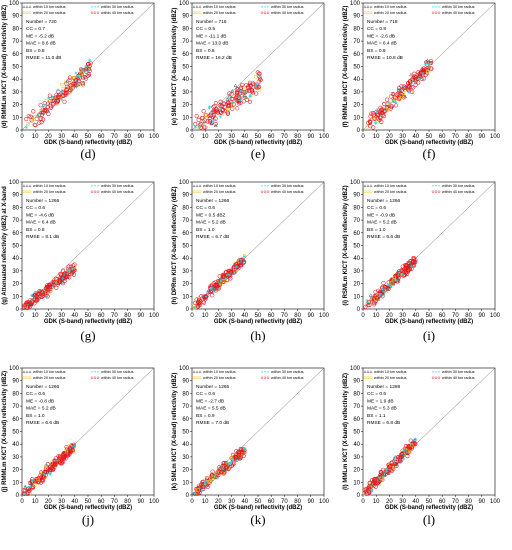 The height and width of the screenshot is (550, 512). I want to click on y-tick-label: 20, so click(15, 471).